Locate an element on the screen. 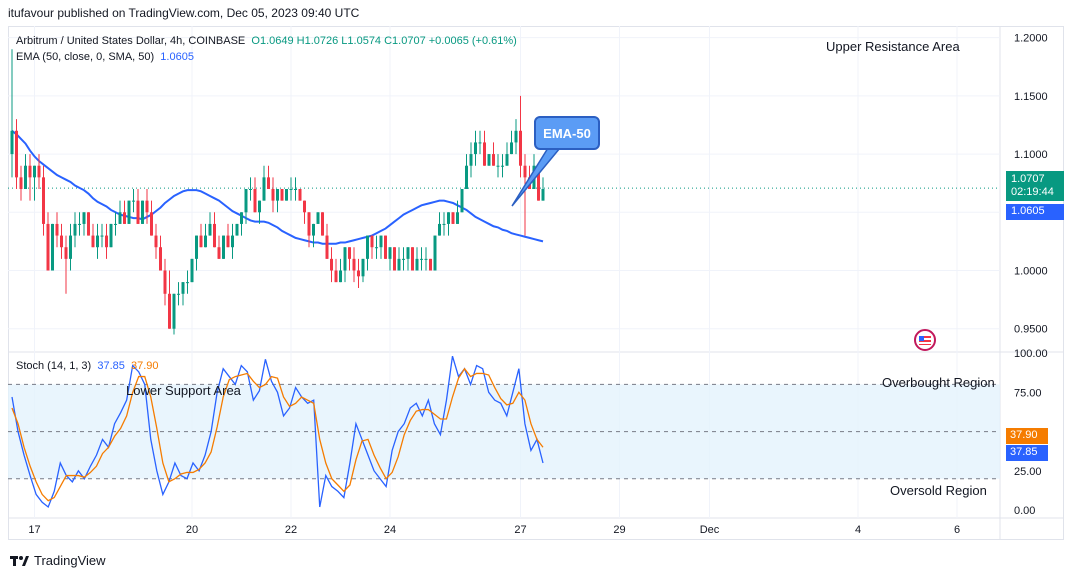  stoch-legend: Stoch (14, 1, 3) 37.85 37.90 is located at coordinates (87, 366).